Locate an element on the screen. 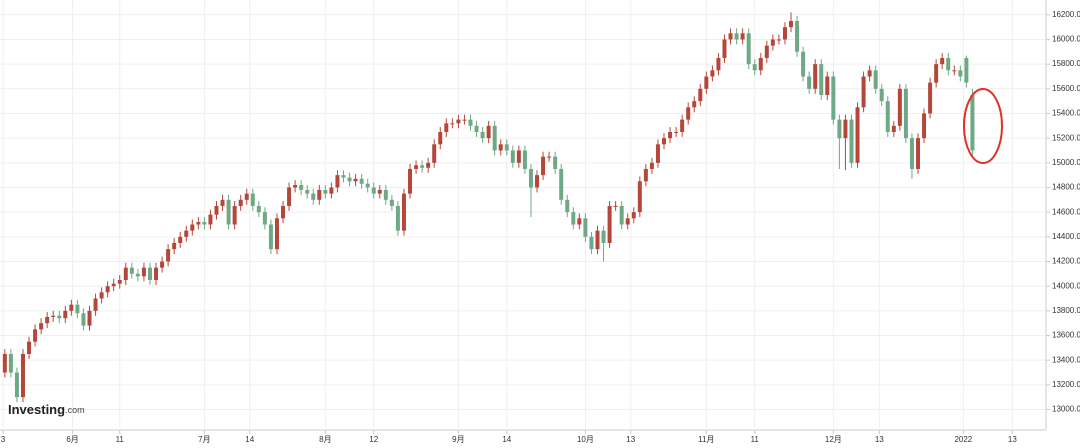 The width and height of the screenshot is (1080, 448). y-tick-label: 15400.0 is located at coordinates (1066, 113).